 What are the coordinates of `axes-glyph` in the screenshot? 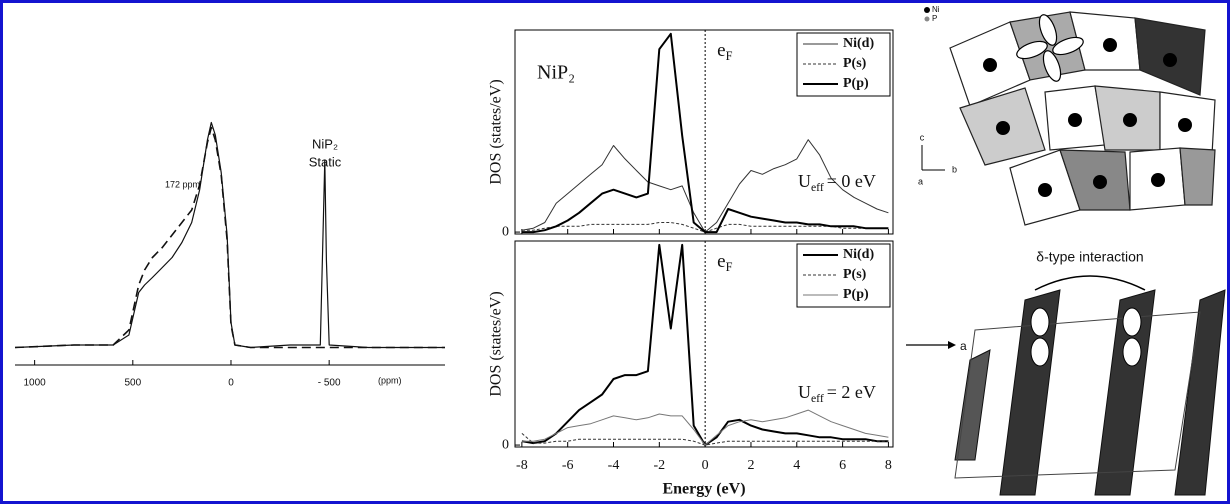 It's located at (933, 158).